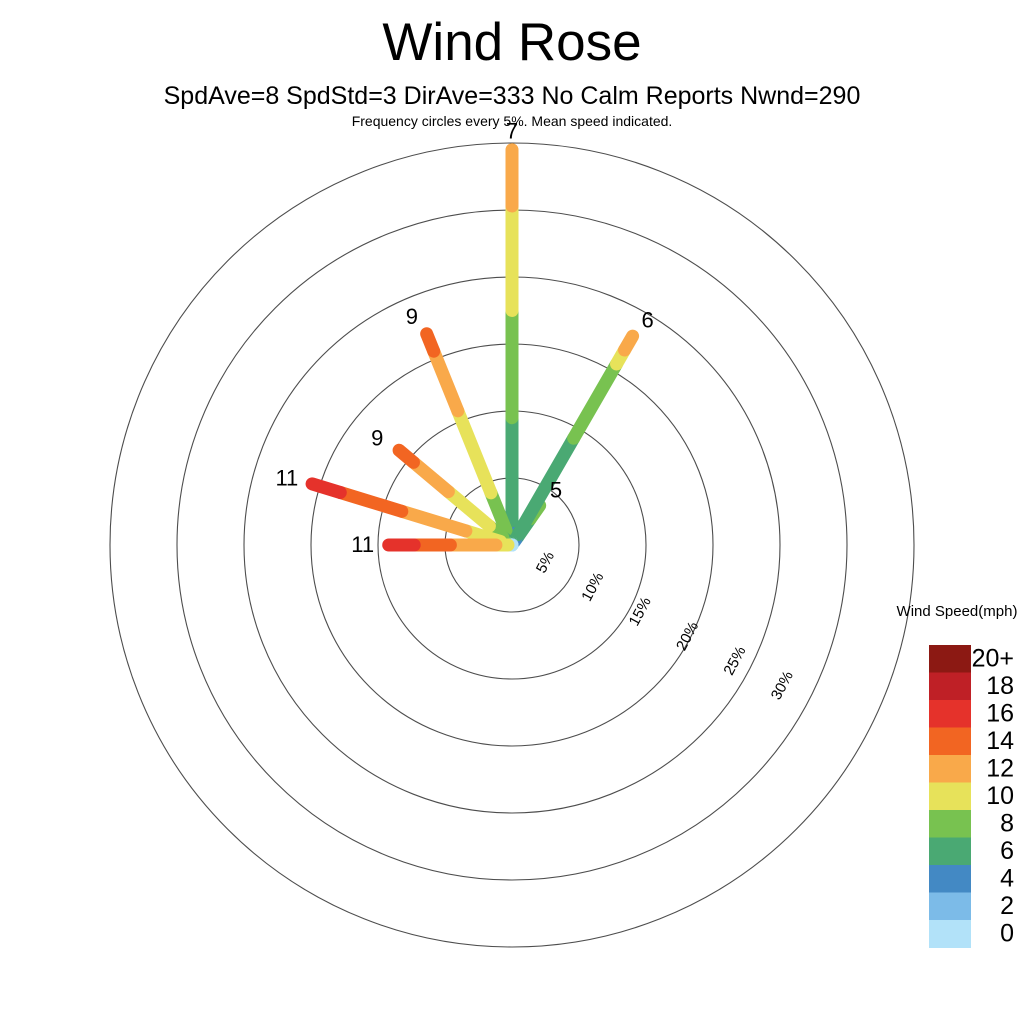 The height and width of the screenshot is (1024, 1024). Describe the element at coordinates (957, 611) in the screenshot. I see `legend-title: Wind Speed(mph)` at that location.